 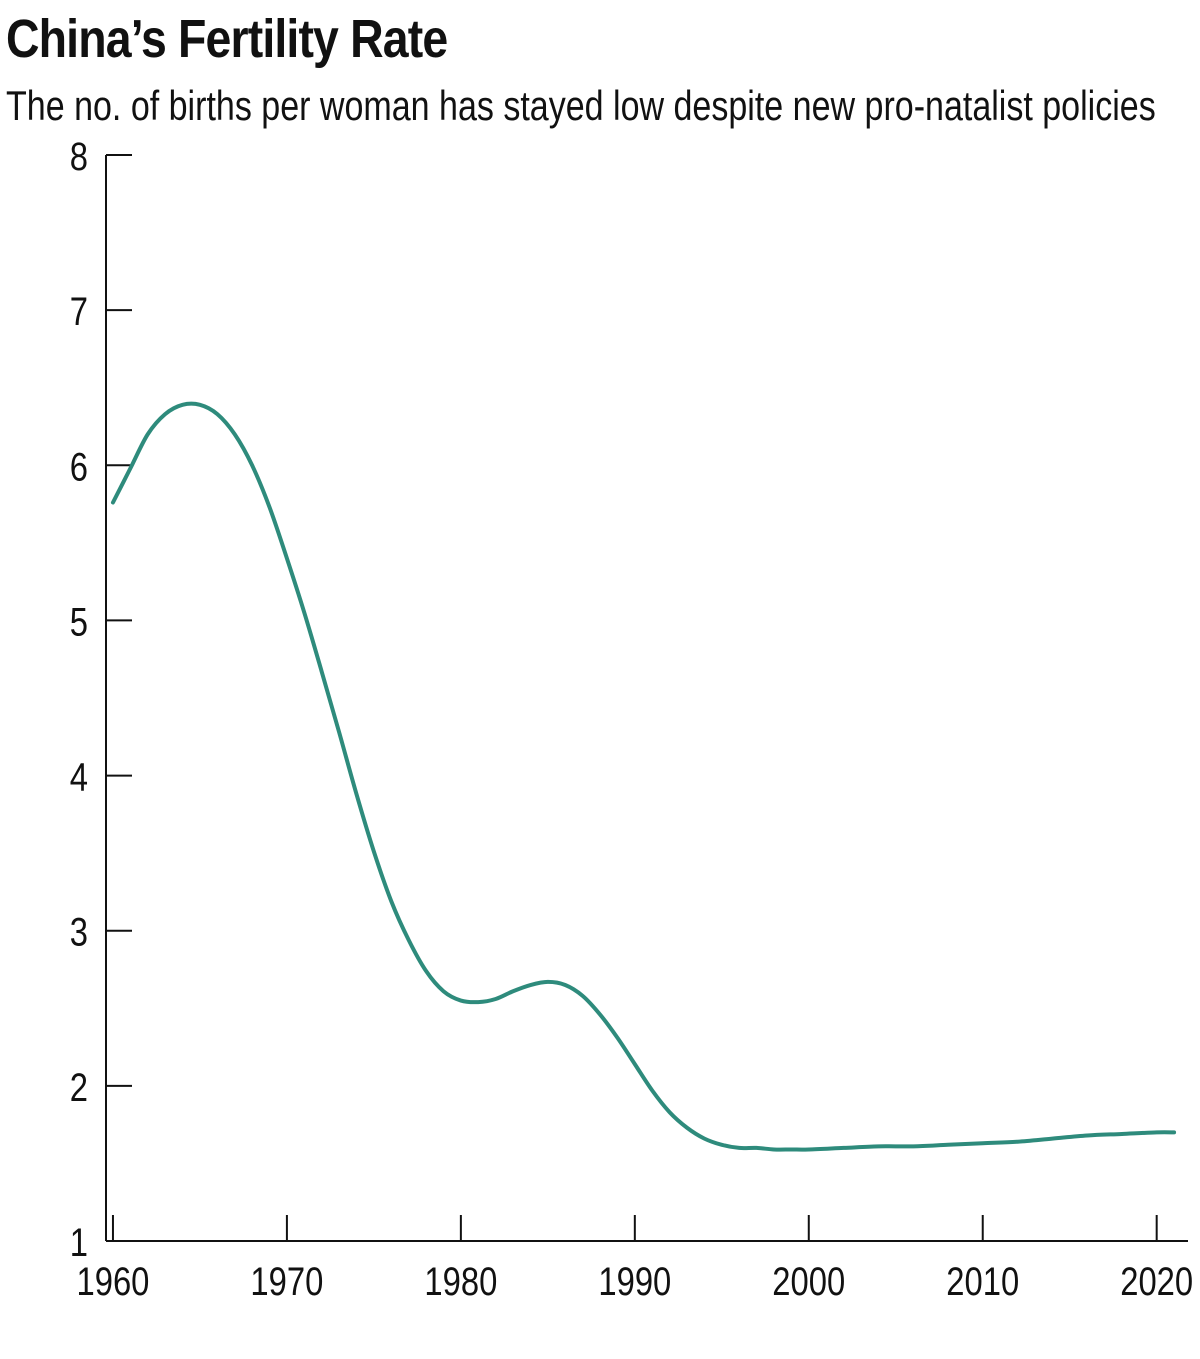 What do you see at coordinates (374, 852) in the screenshot?
I see `data-point-1975` at bounding box center [374, 852].